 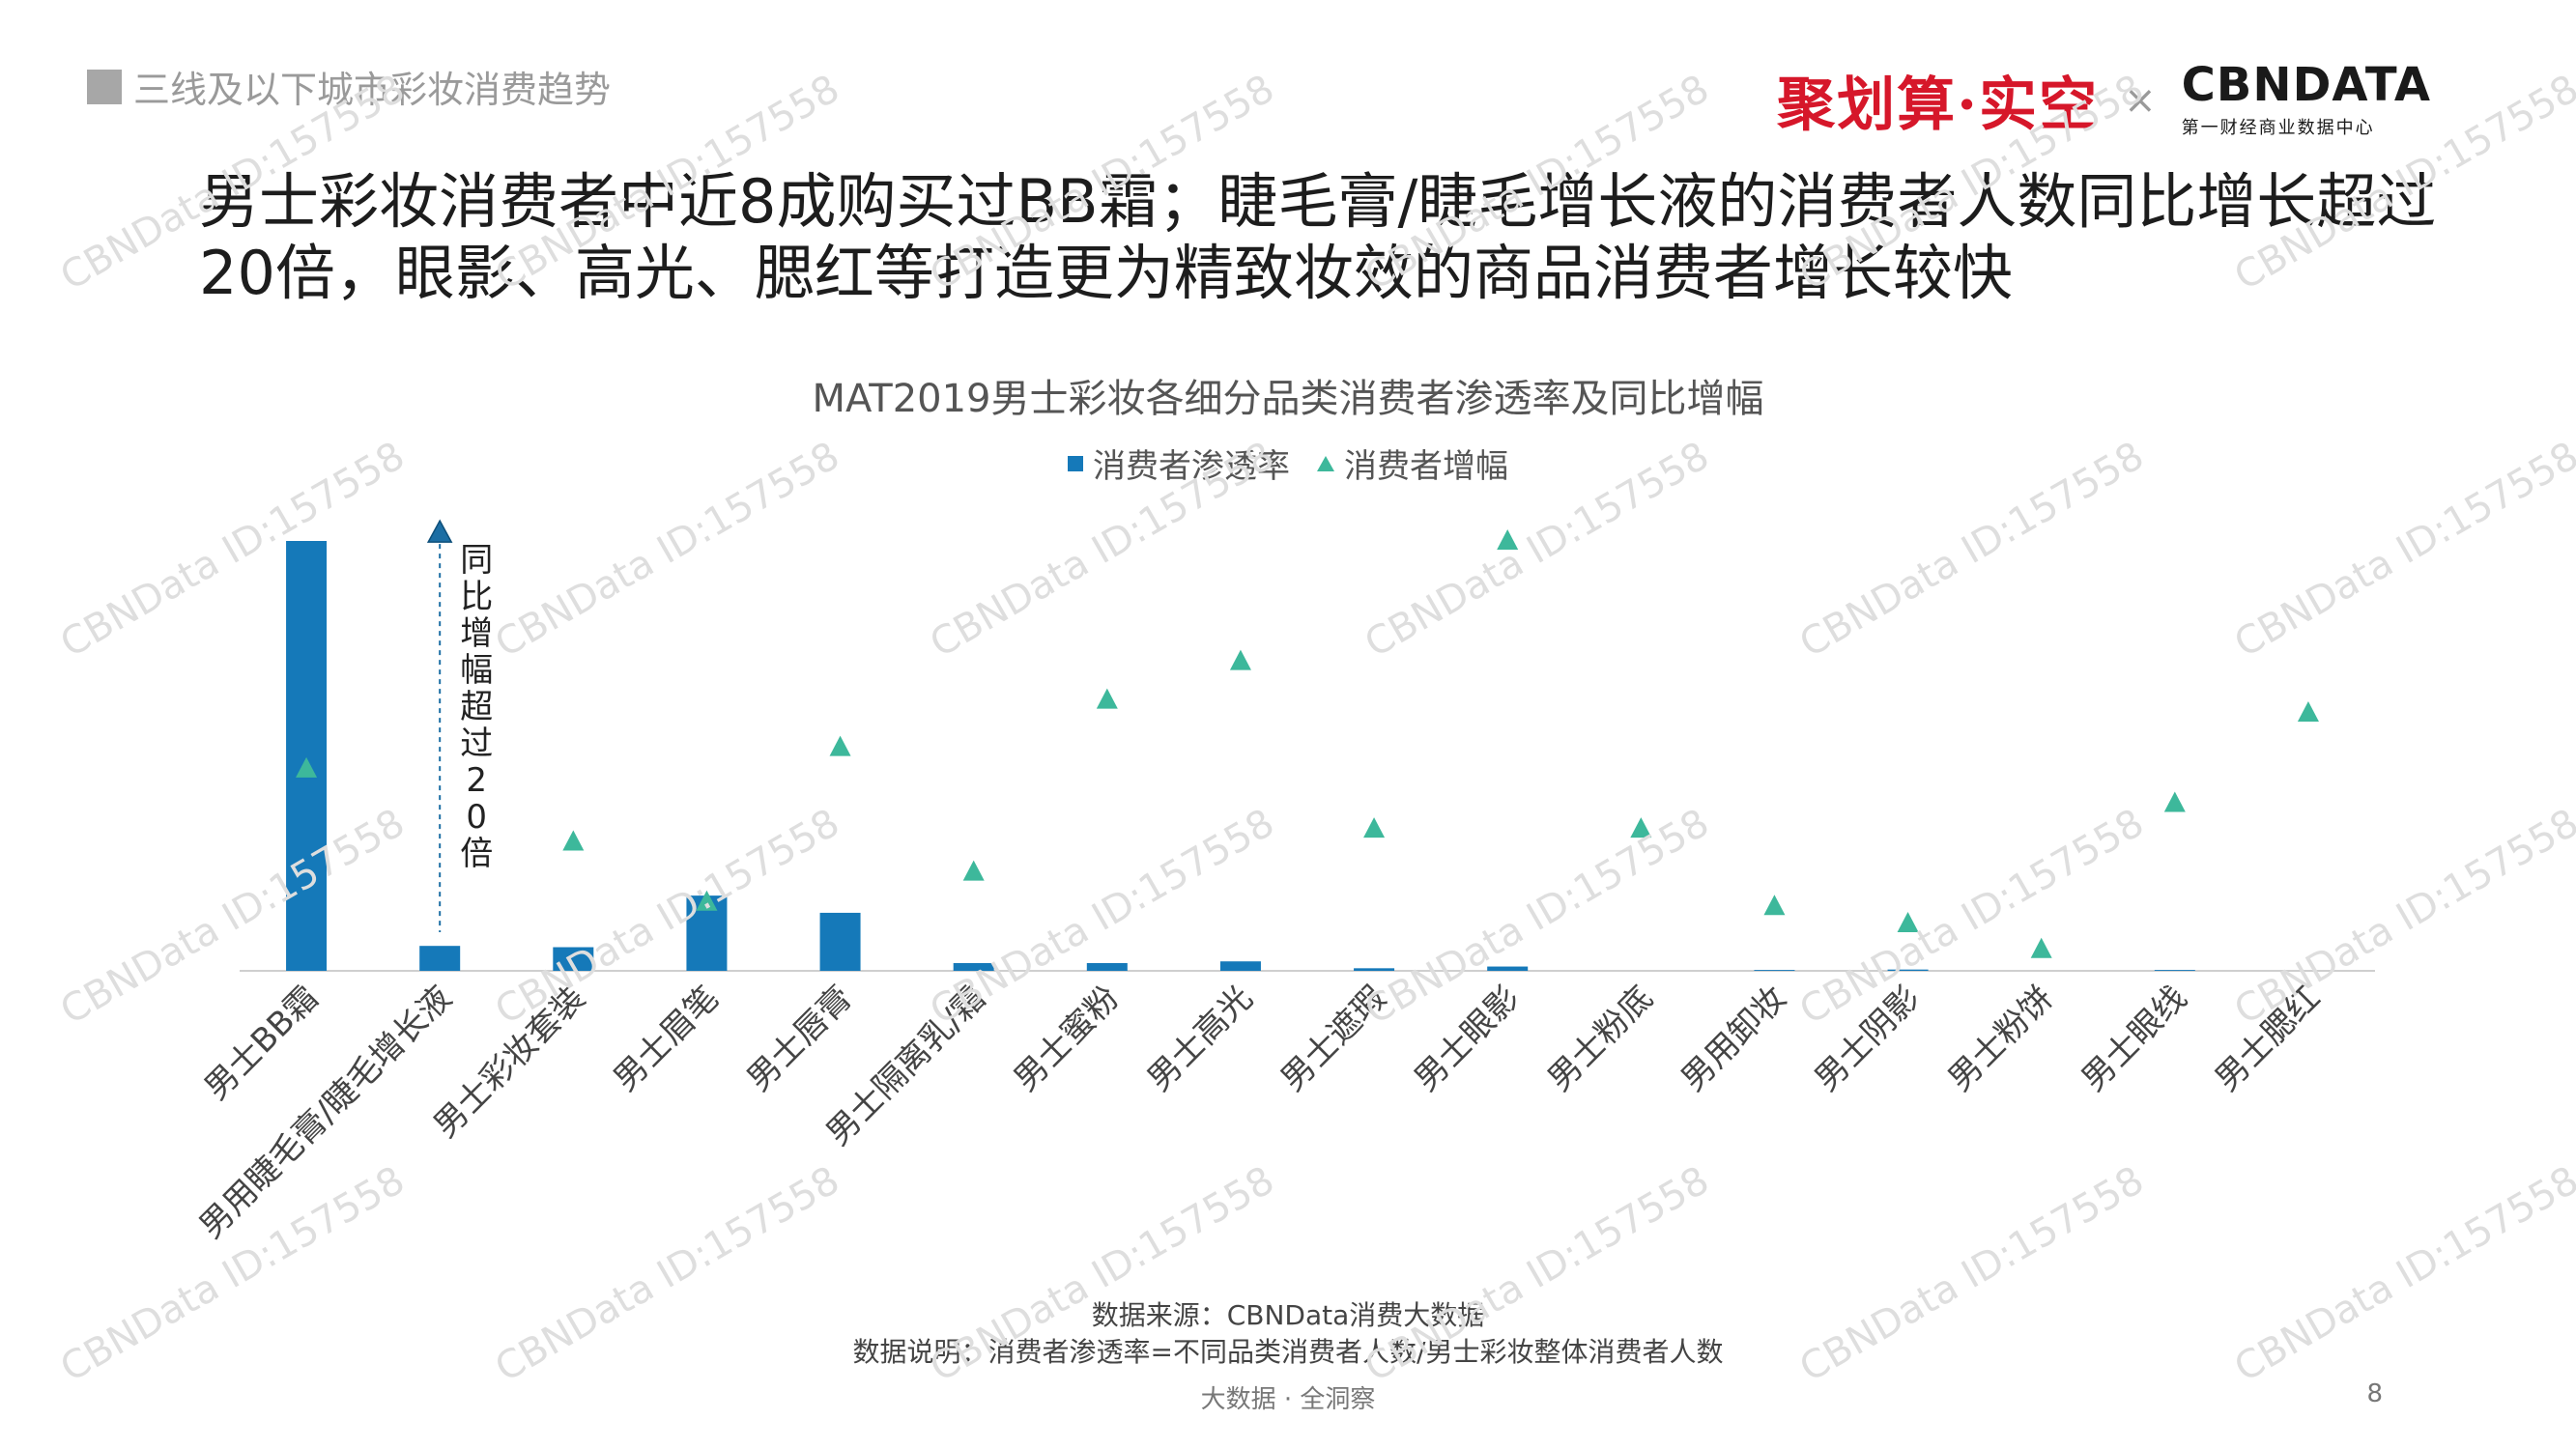 I want to click on legend-item-growth: 消费者增幅, so click(x=1413, y=463).